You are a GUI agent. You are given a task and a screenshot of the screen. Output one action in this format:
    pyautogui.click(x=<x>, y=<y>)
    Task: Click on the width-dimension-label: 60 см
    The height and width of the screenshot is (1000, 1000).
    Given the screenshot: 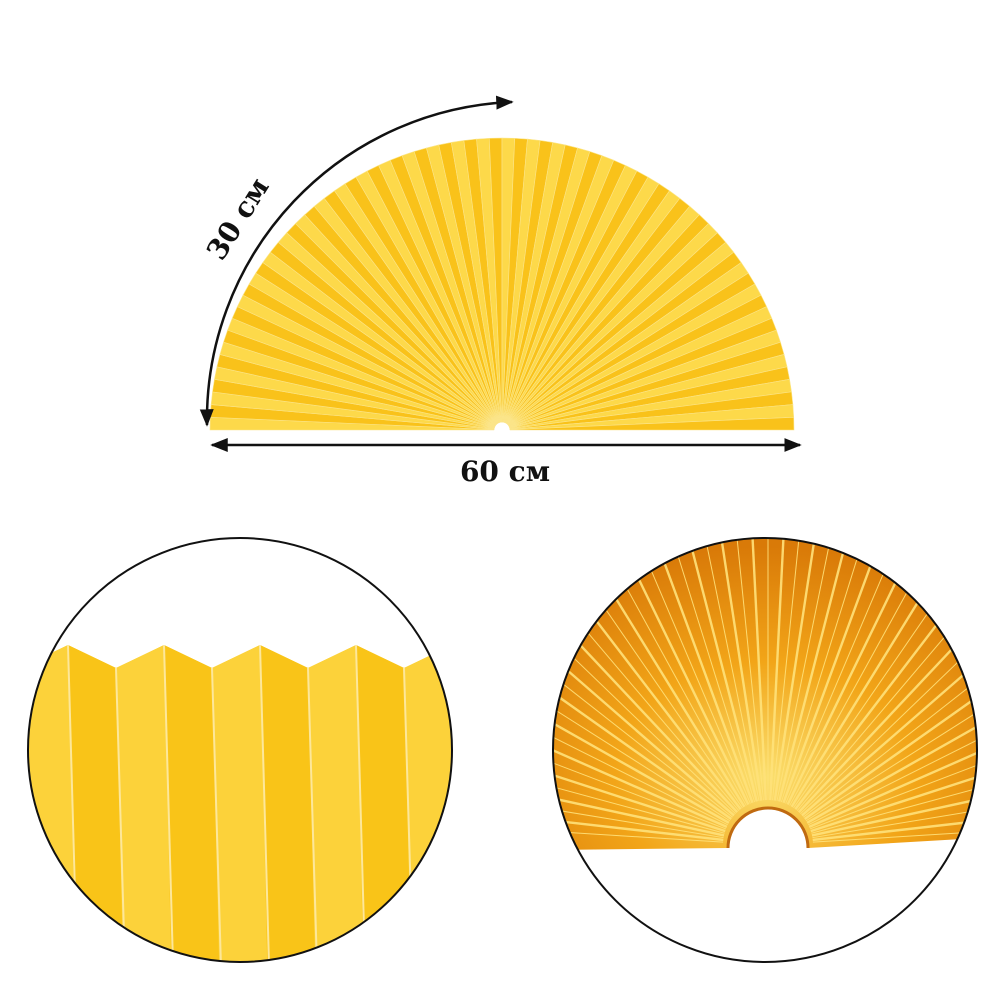 What is the action you would take?
    pyautogui.click(x=505, y=471)
    